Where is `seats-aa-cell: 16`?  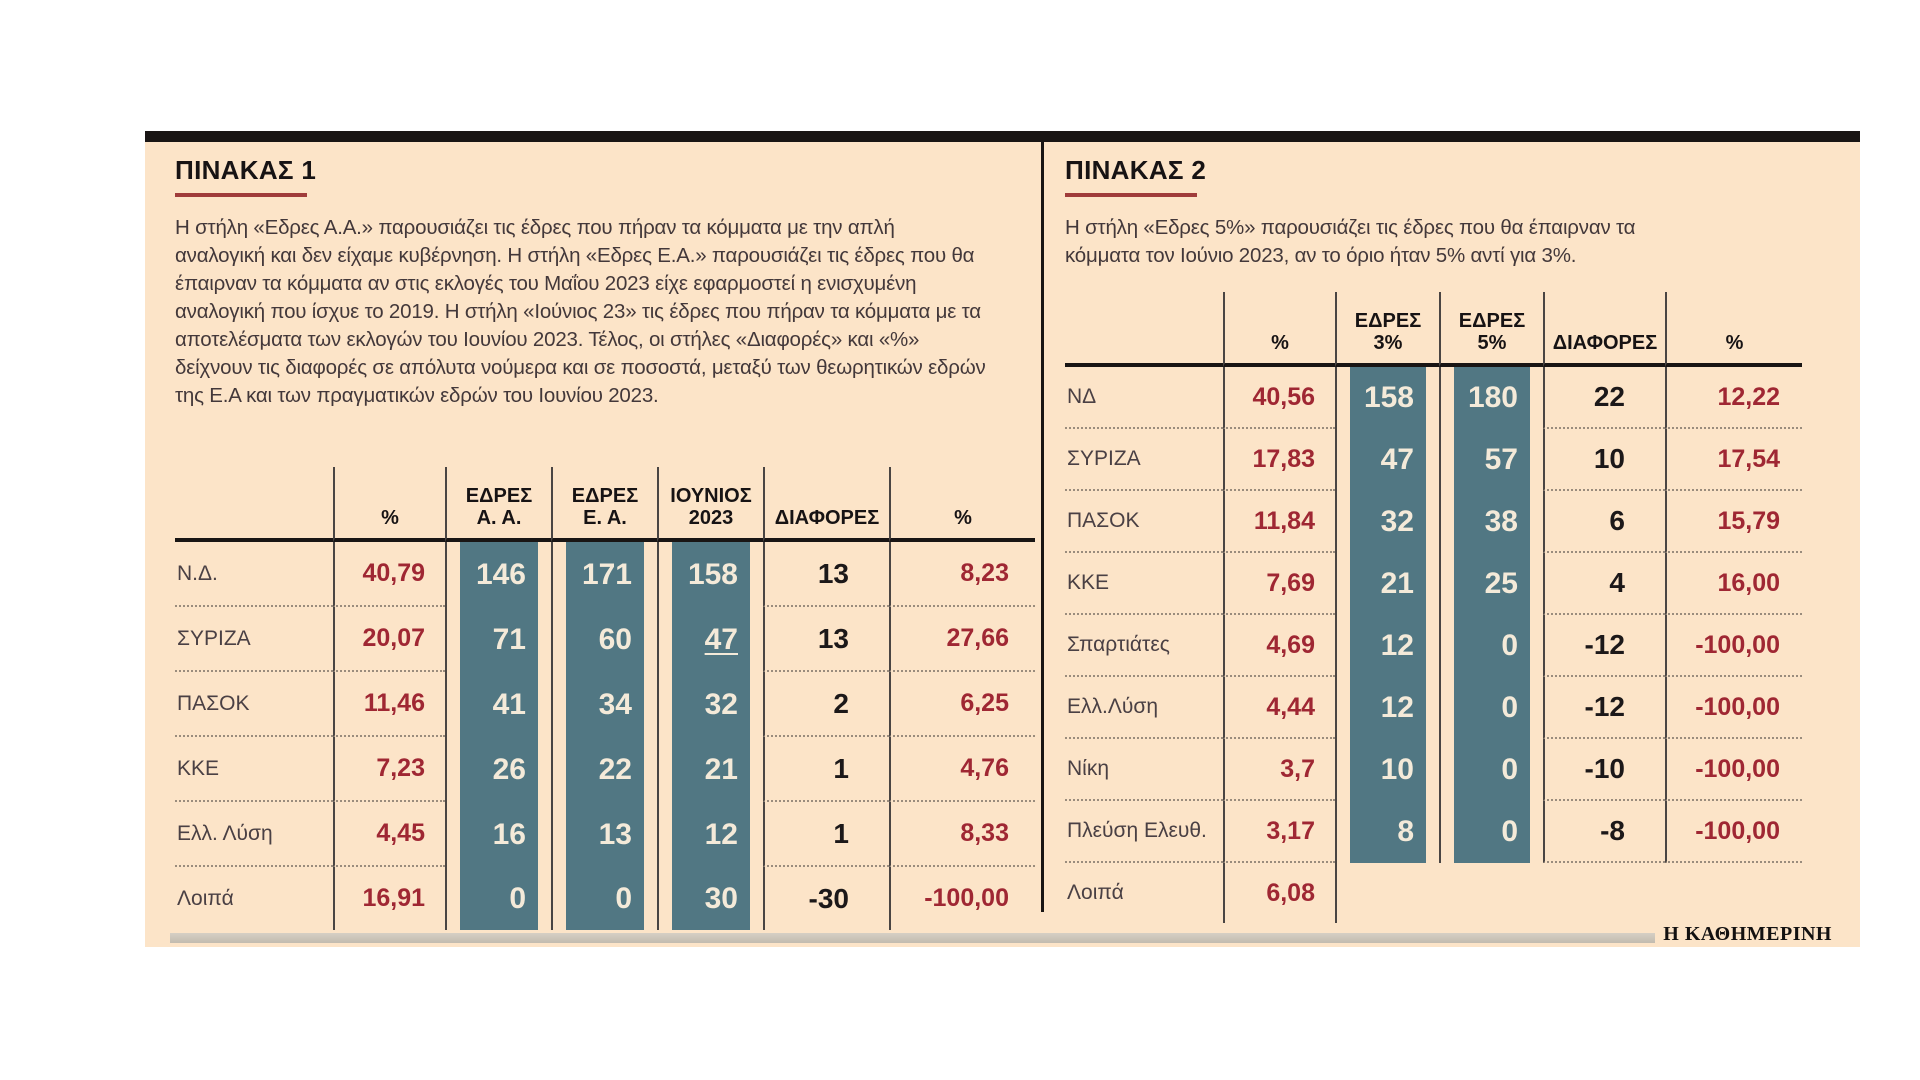
seats-aa-cell: 16 is located at coordinates (498, 834).